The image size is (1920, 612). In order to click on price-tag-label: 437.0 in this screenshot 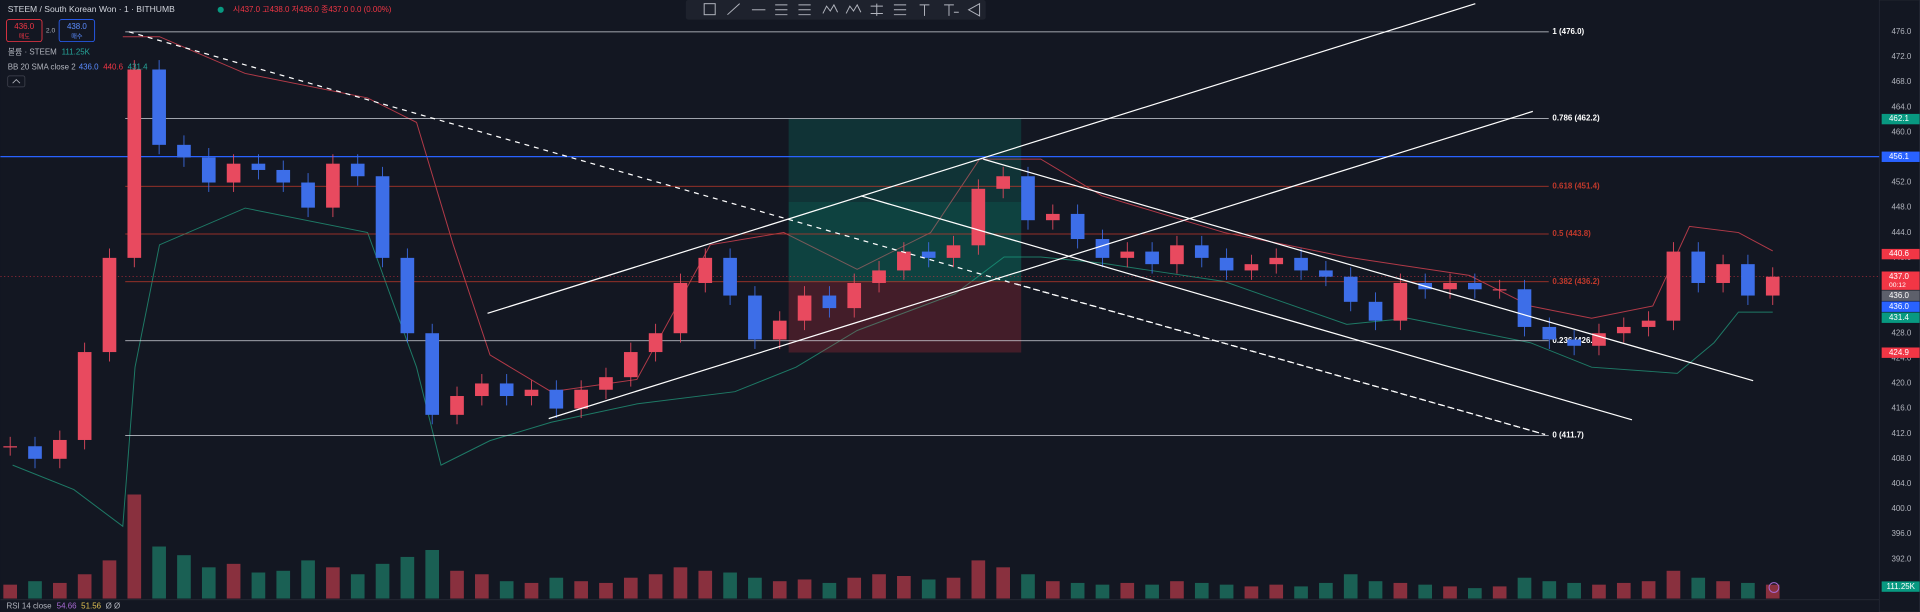, I will do `click(1899, 276)`.